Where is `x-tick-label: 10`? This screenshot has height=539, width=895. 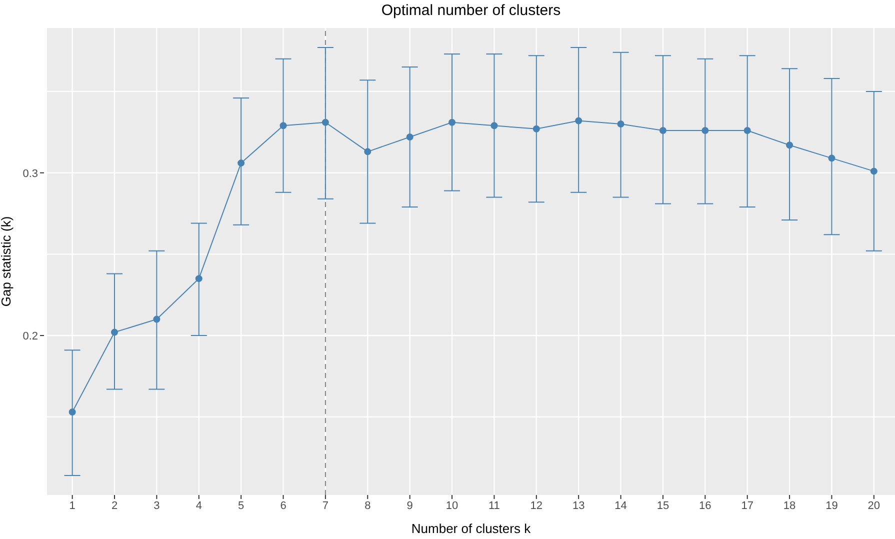 x-tick-label: 10 is located at coordinates (452, 506).